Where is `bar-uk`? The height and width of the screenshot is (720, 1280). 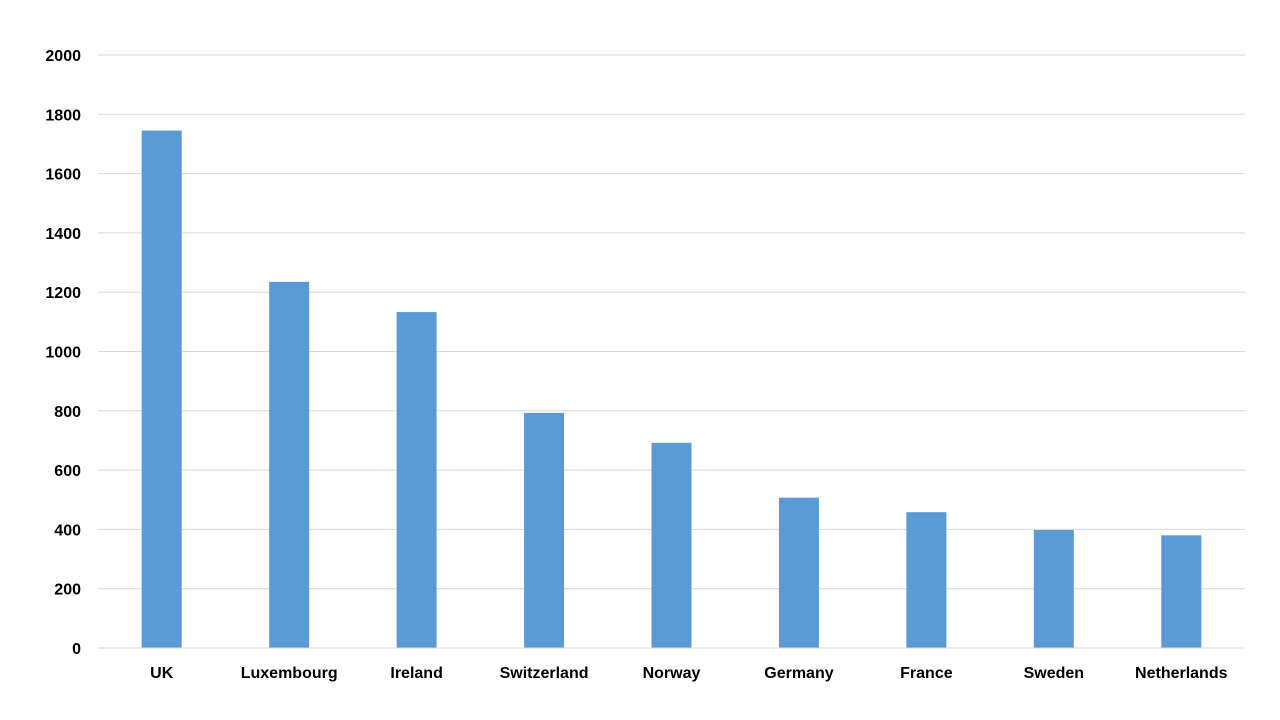 bar-uk is located at coordinates (161, 389).